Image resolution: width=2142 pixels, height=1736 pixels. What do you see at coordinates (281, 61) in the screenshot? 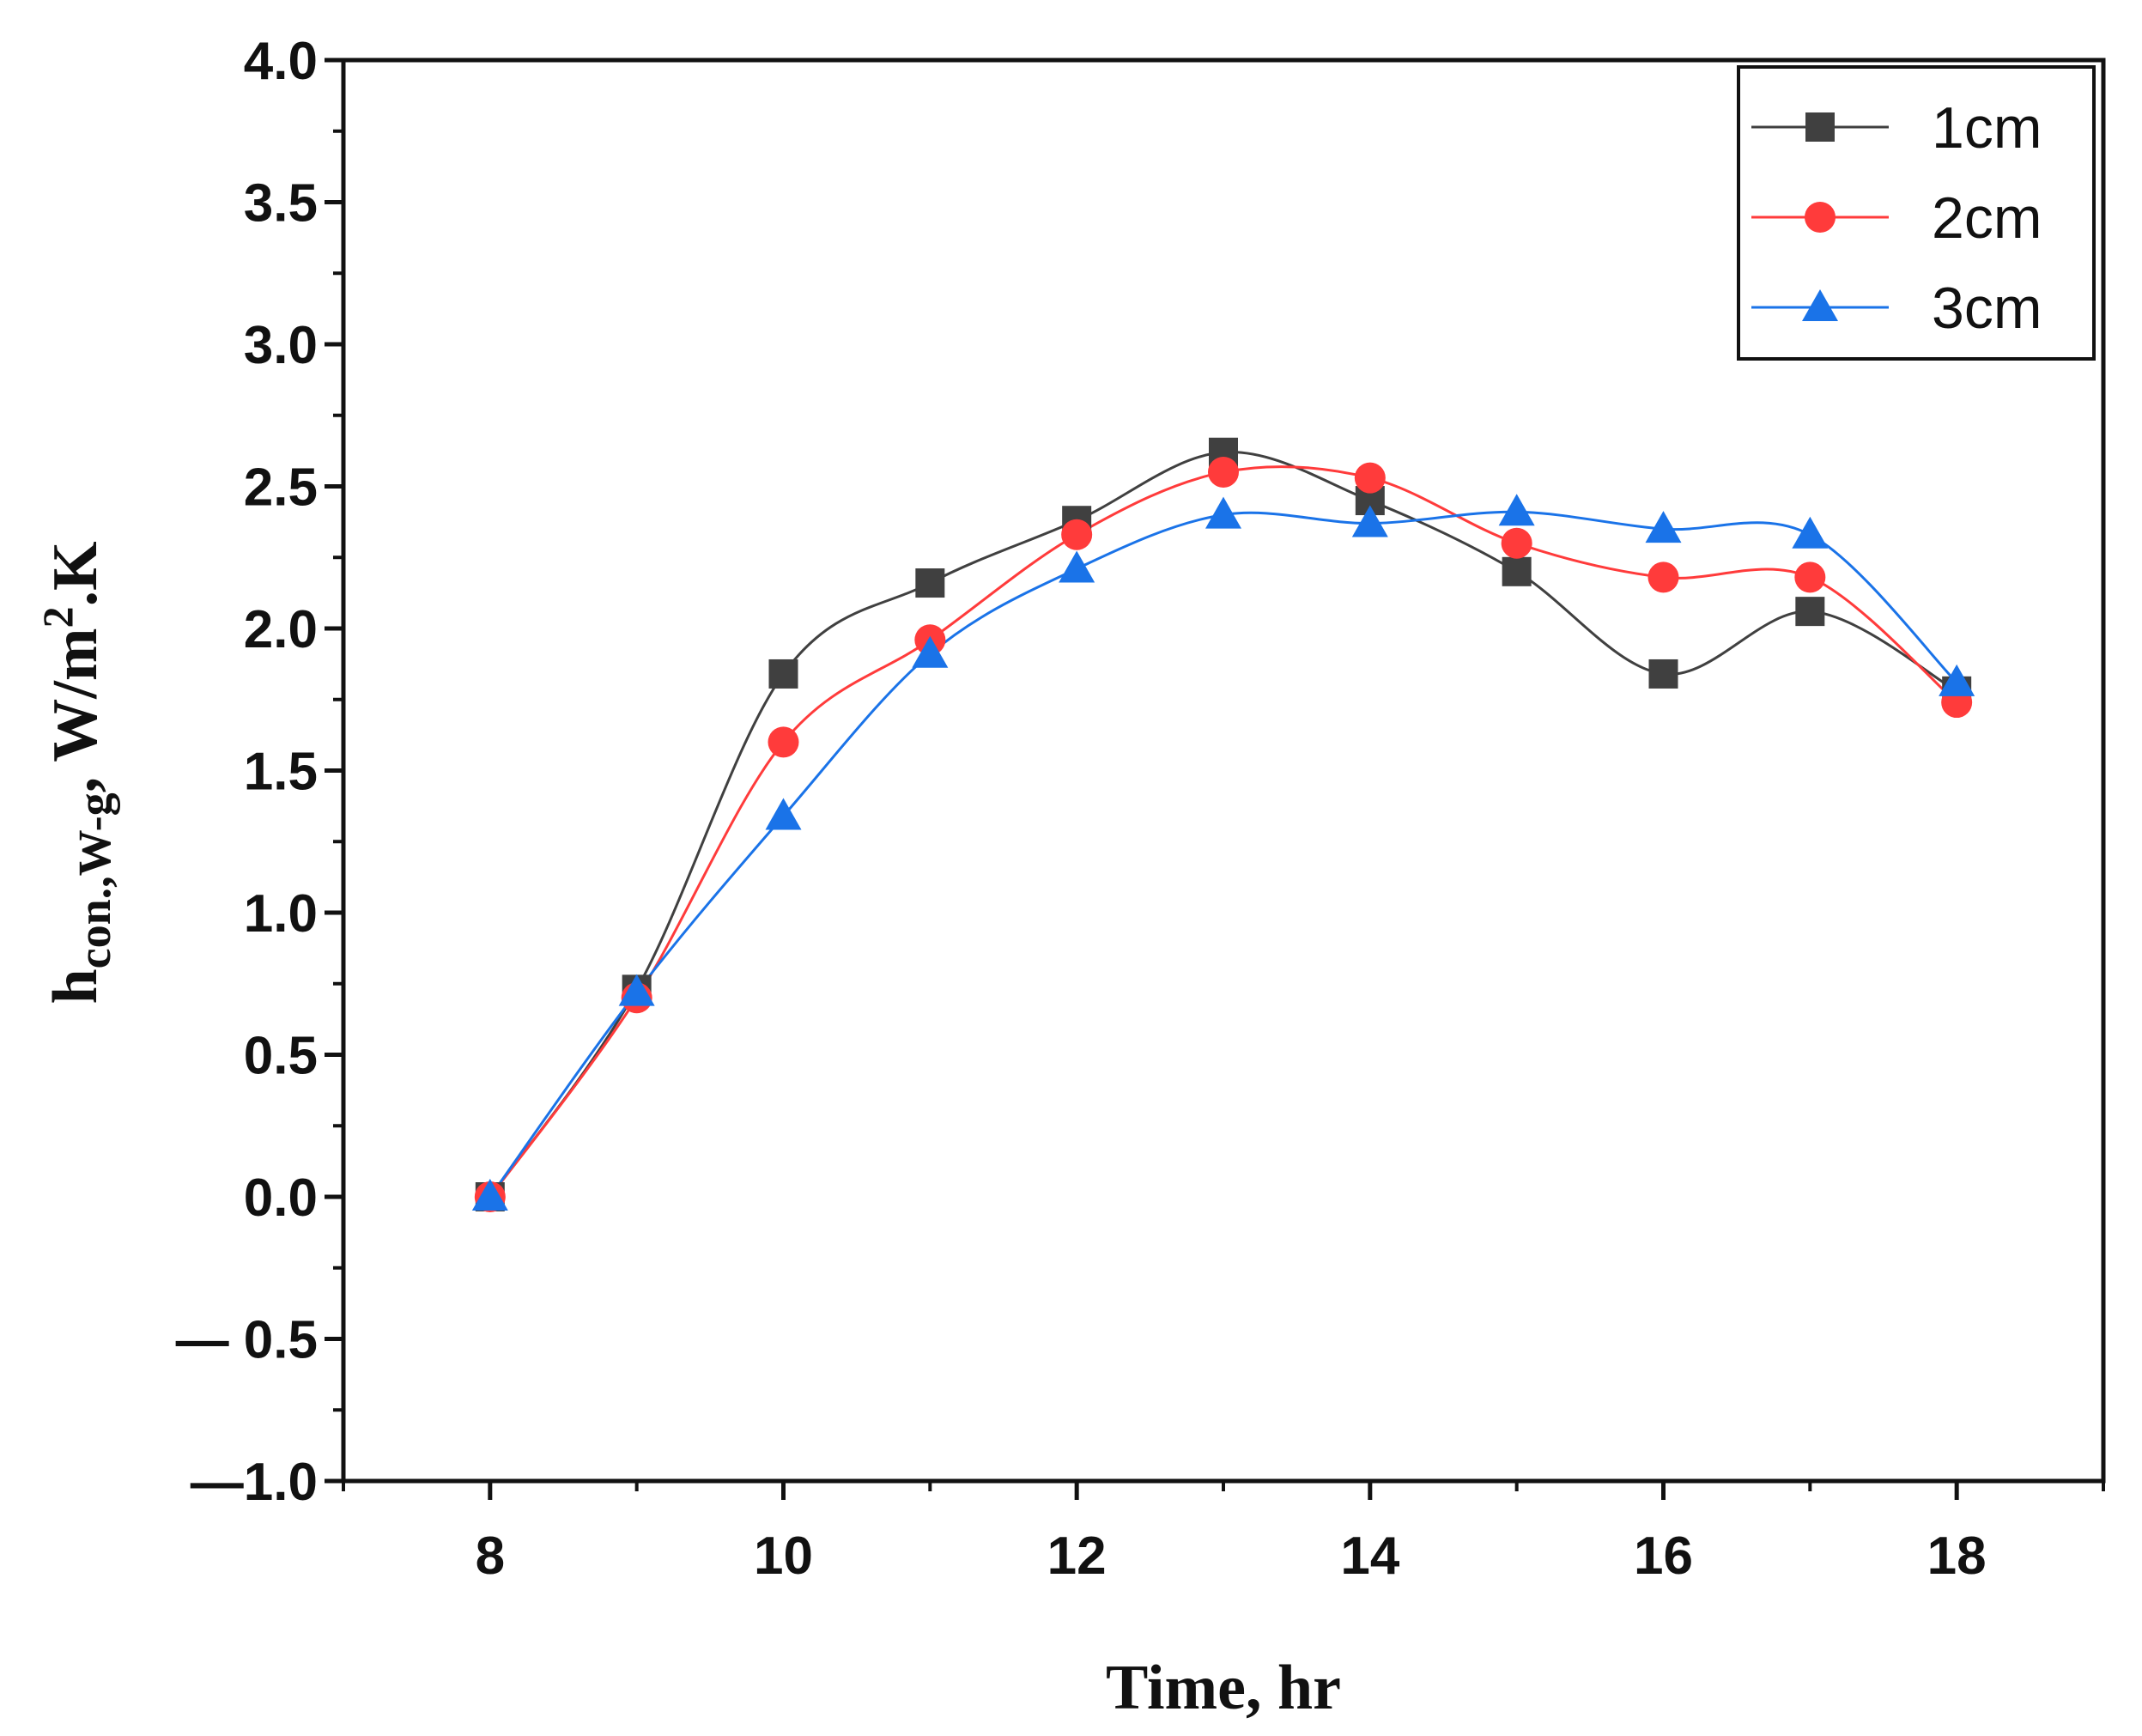
I see `y-tick-label: 4.0` at bounding box center [281, 61].